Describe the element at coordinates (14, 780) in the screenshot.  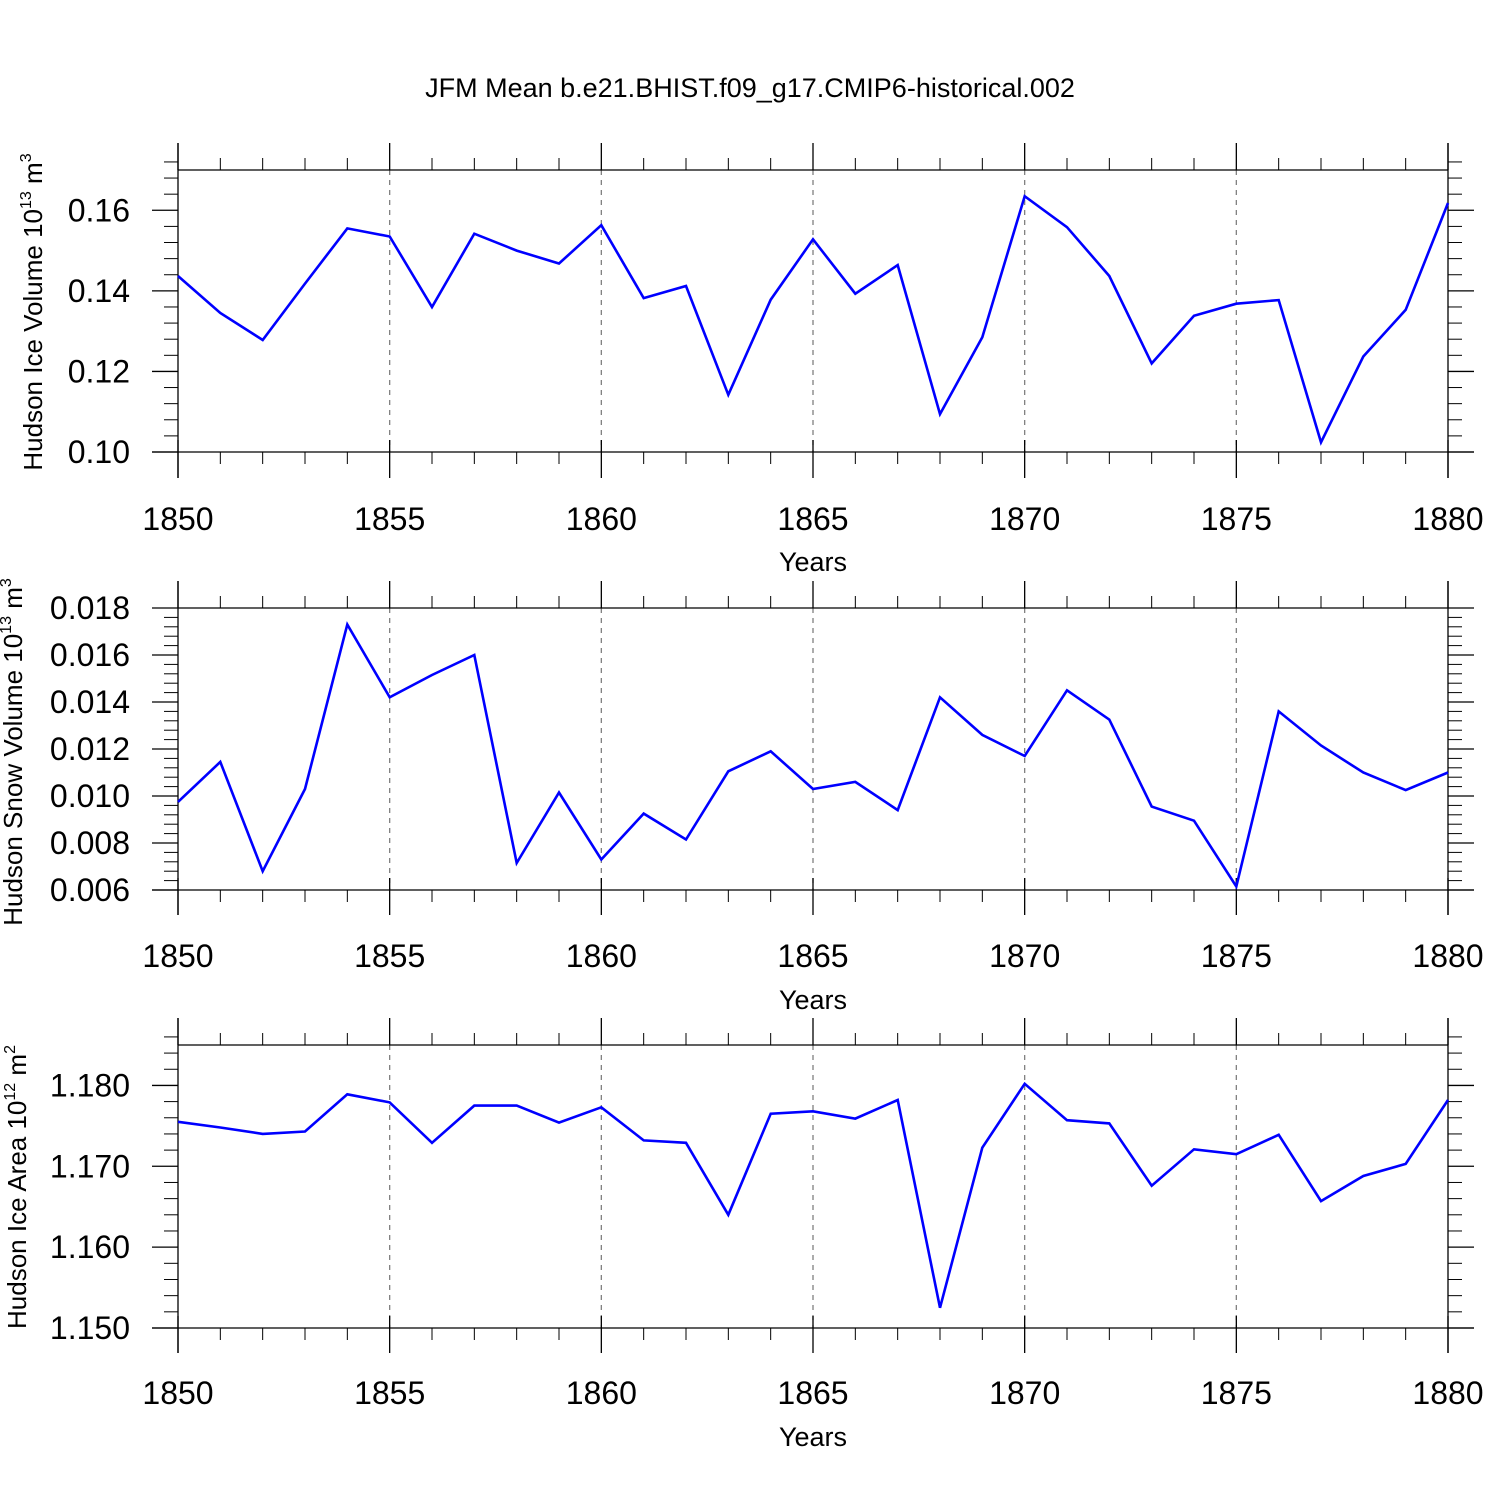
I see `y-axis-label-text: Hudson Snow Volume 10` at that location.